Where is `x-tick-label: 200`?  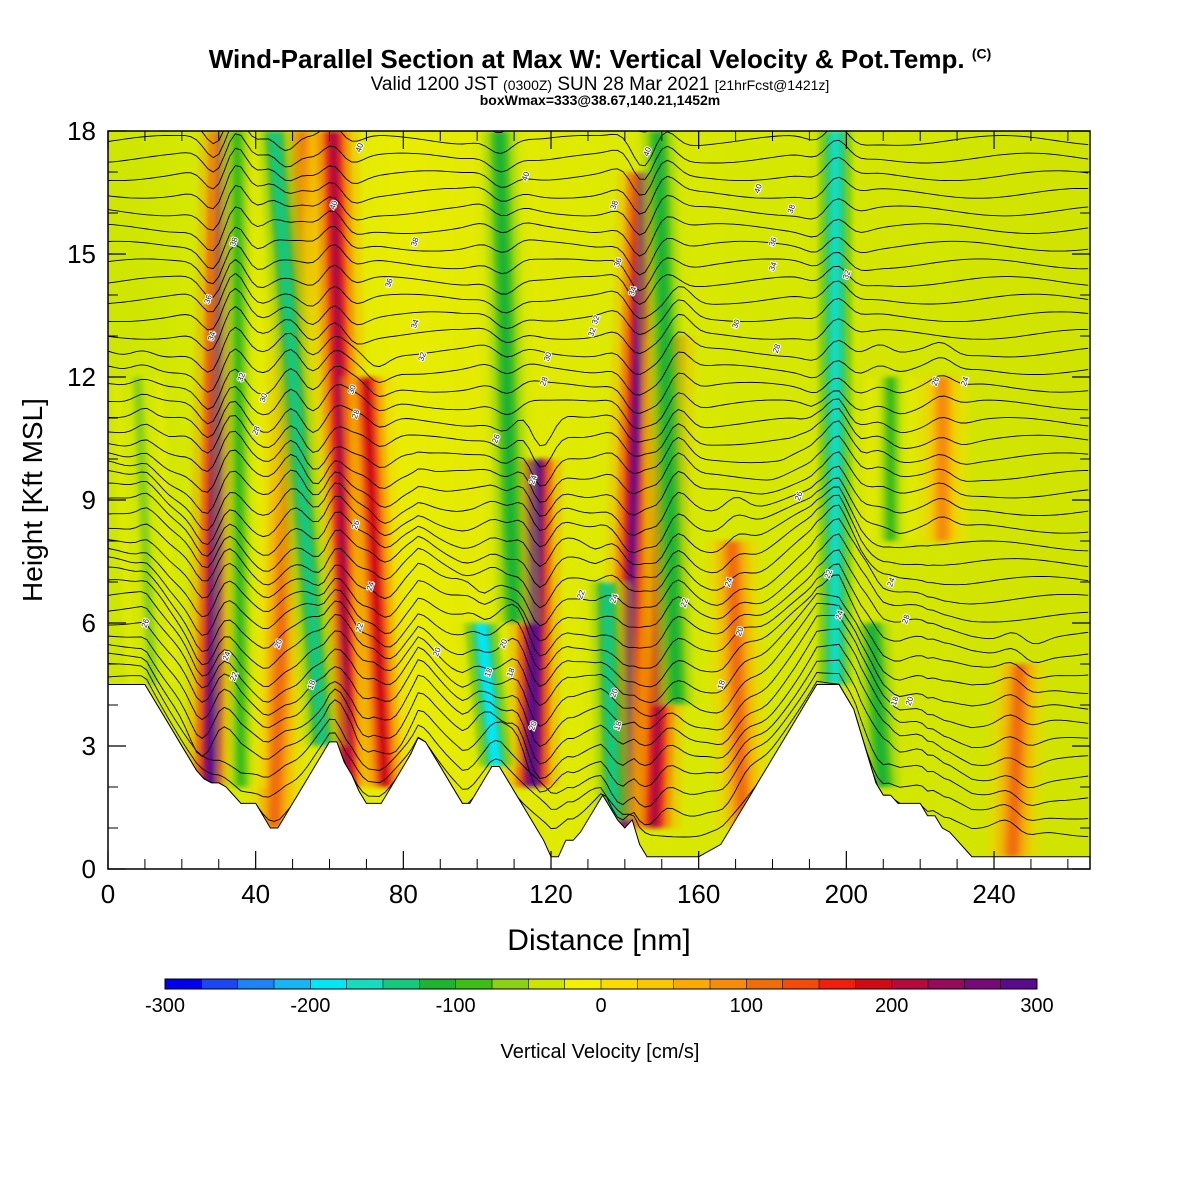
x-tick-label: 200 is located at coordinates (846, 894).